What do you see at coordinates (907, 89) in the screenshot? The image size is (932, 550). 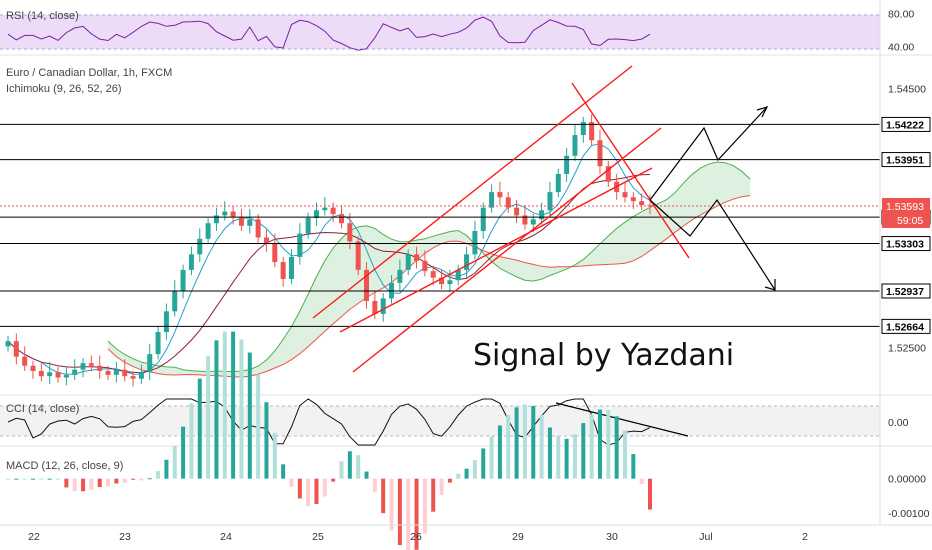 I see `price-tick-label: 1.54500` at bounding box center [907, 89].